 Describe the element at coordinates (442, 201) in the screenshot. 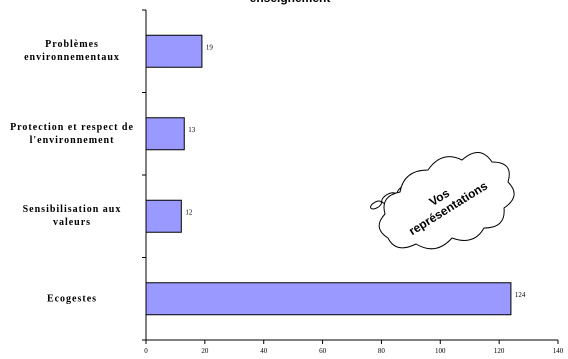

I see `thought-cloud` at that location.